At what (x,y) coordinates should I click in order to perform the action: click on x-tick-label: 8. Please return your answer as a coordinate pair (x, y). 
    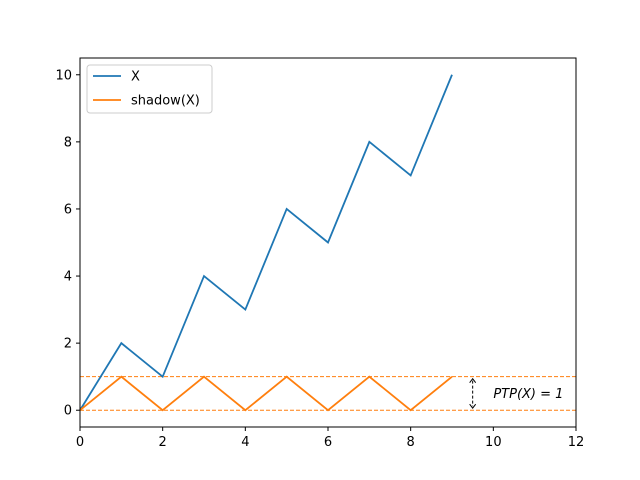
    Looking at the image, I should click on (411, 442).